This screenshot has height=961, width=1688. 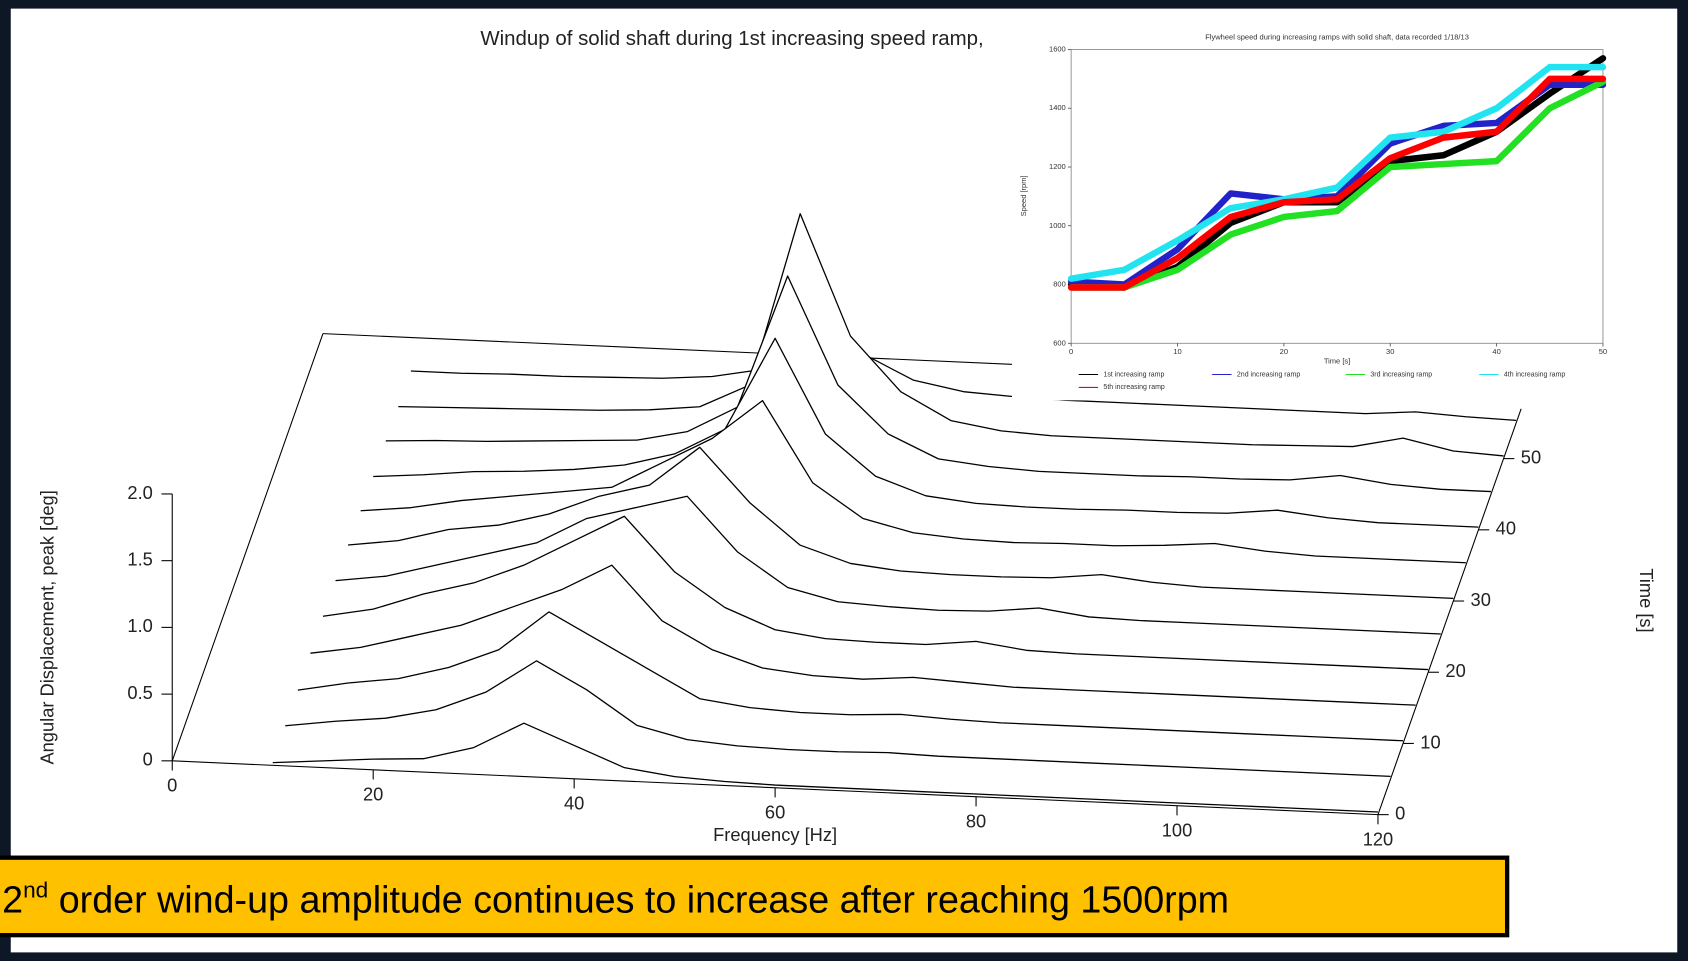 What do you see at coordinates (139, 692) in the screenshot?
I see `z-tick-label: 0.5` at bounding box center [139, 692].